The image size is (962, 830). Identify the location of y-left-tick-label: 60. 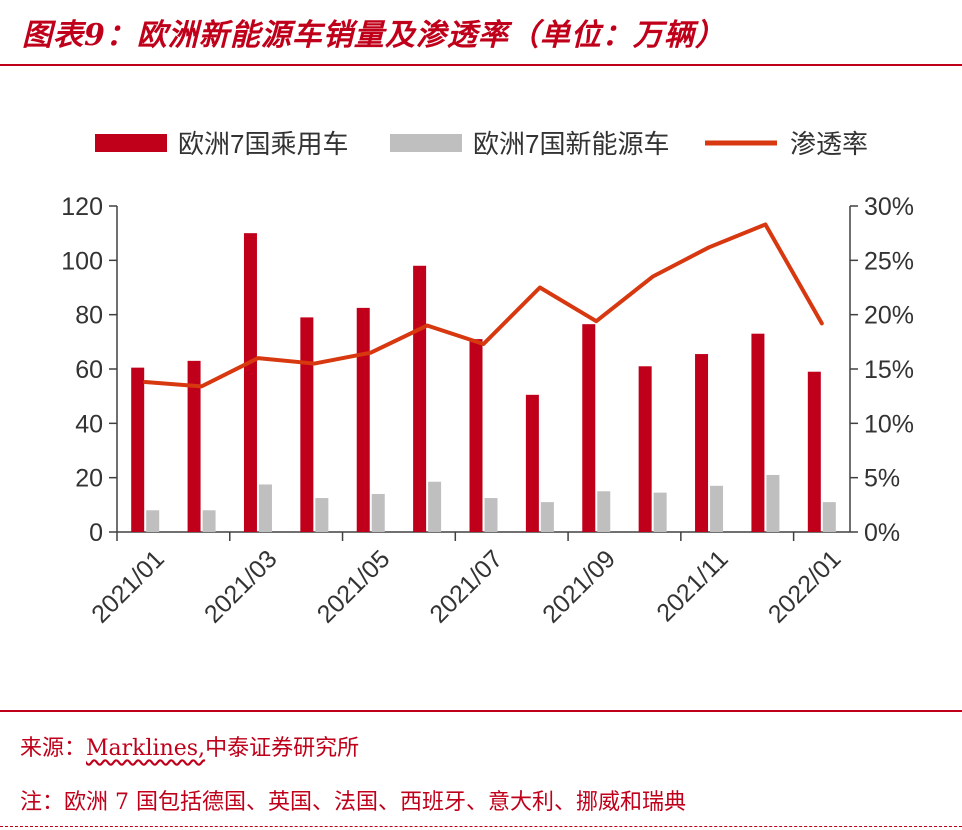
(89, 370).